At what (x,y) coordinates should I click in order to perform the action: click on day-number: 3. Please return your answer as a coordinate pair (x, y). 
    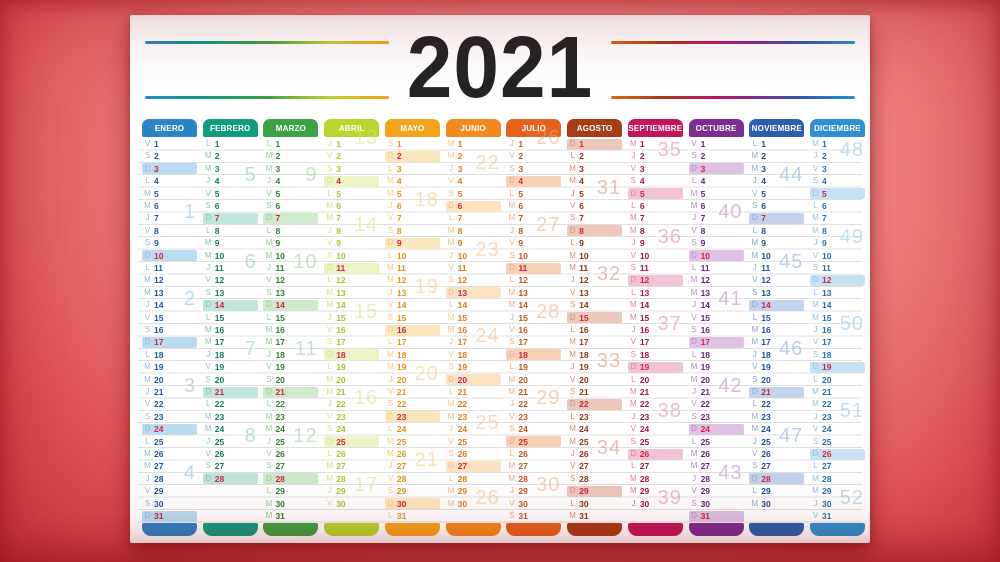
    Looking at the image, I should click on (764, 168).